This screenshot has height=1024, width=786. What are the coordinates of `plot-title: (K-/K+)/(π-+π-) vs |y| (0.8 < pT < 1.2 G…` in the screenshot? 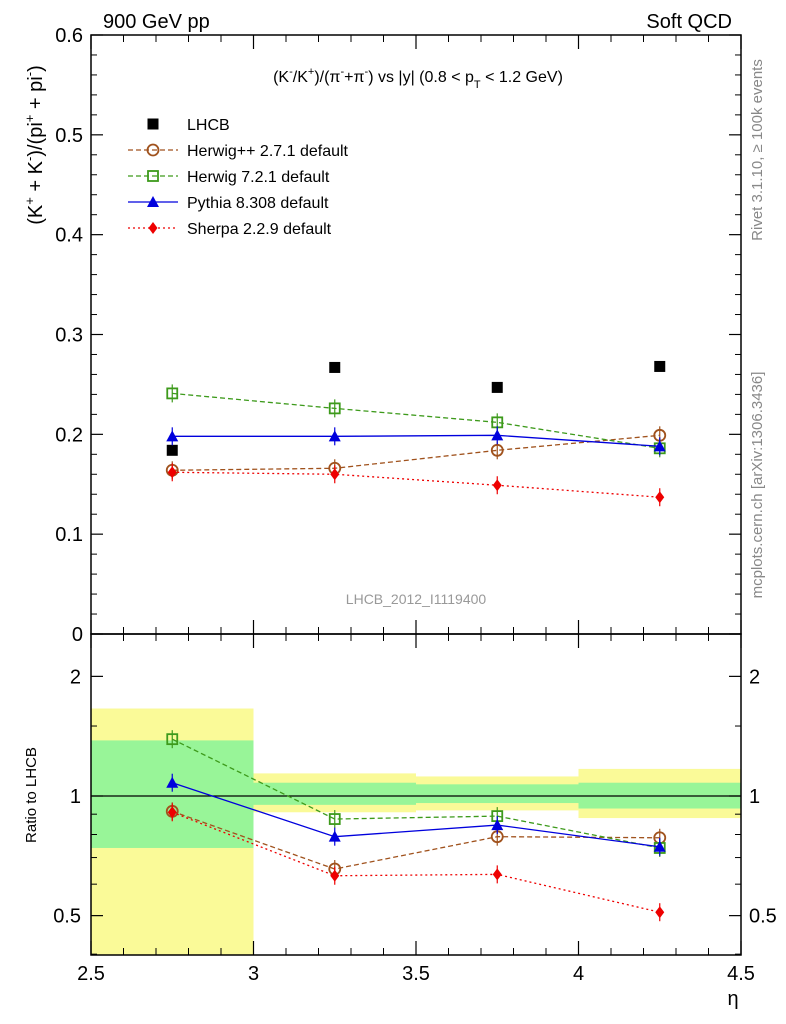 It's located at (418, 78).